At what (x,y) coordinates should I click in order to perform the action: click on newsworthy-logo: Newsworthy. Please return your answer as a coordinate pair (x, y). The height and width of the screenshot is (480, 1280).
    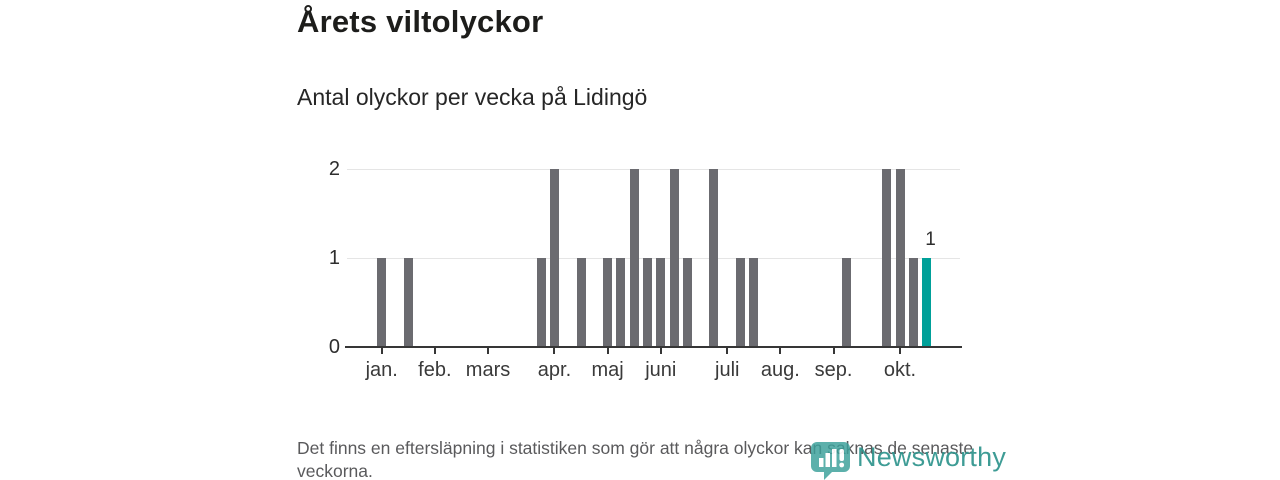
    Looking at the image, I should click on (908, 460).